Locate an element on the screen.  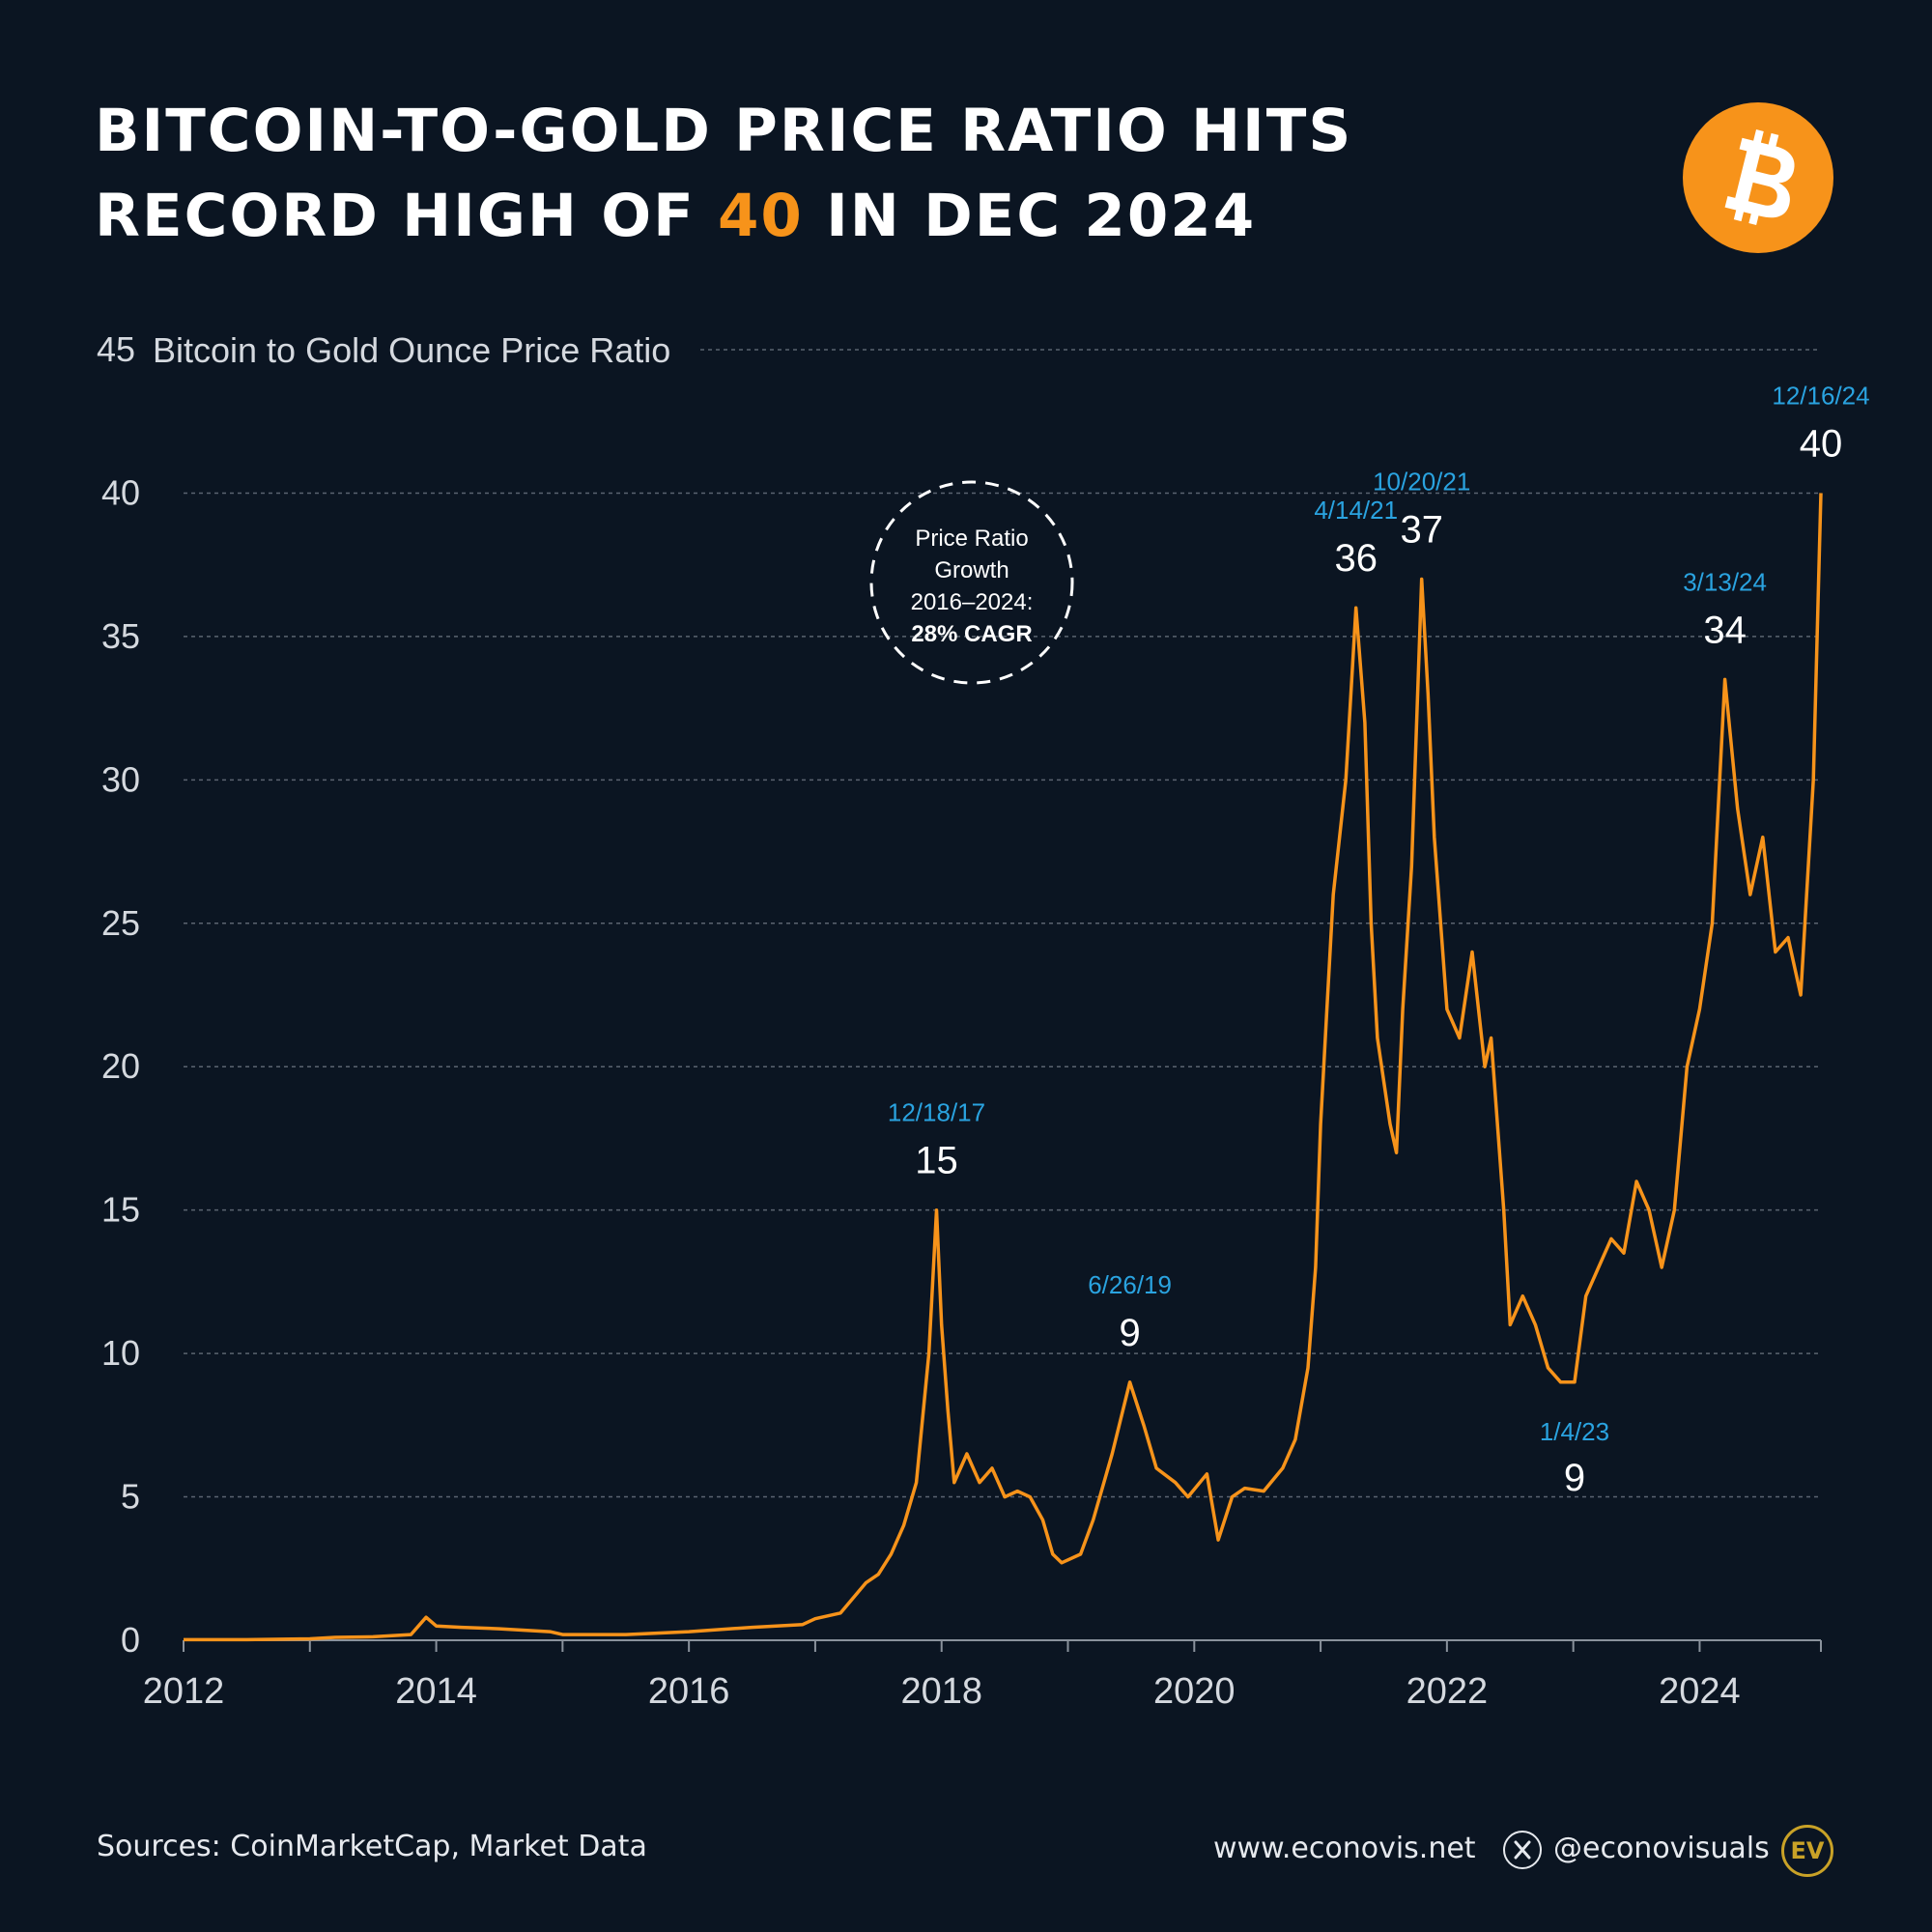
x-tick-label-2024: 2024 is located at coordinates (1700, 1691).